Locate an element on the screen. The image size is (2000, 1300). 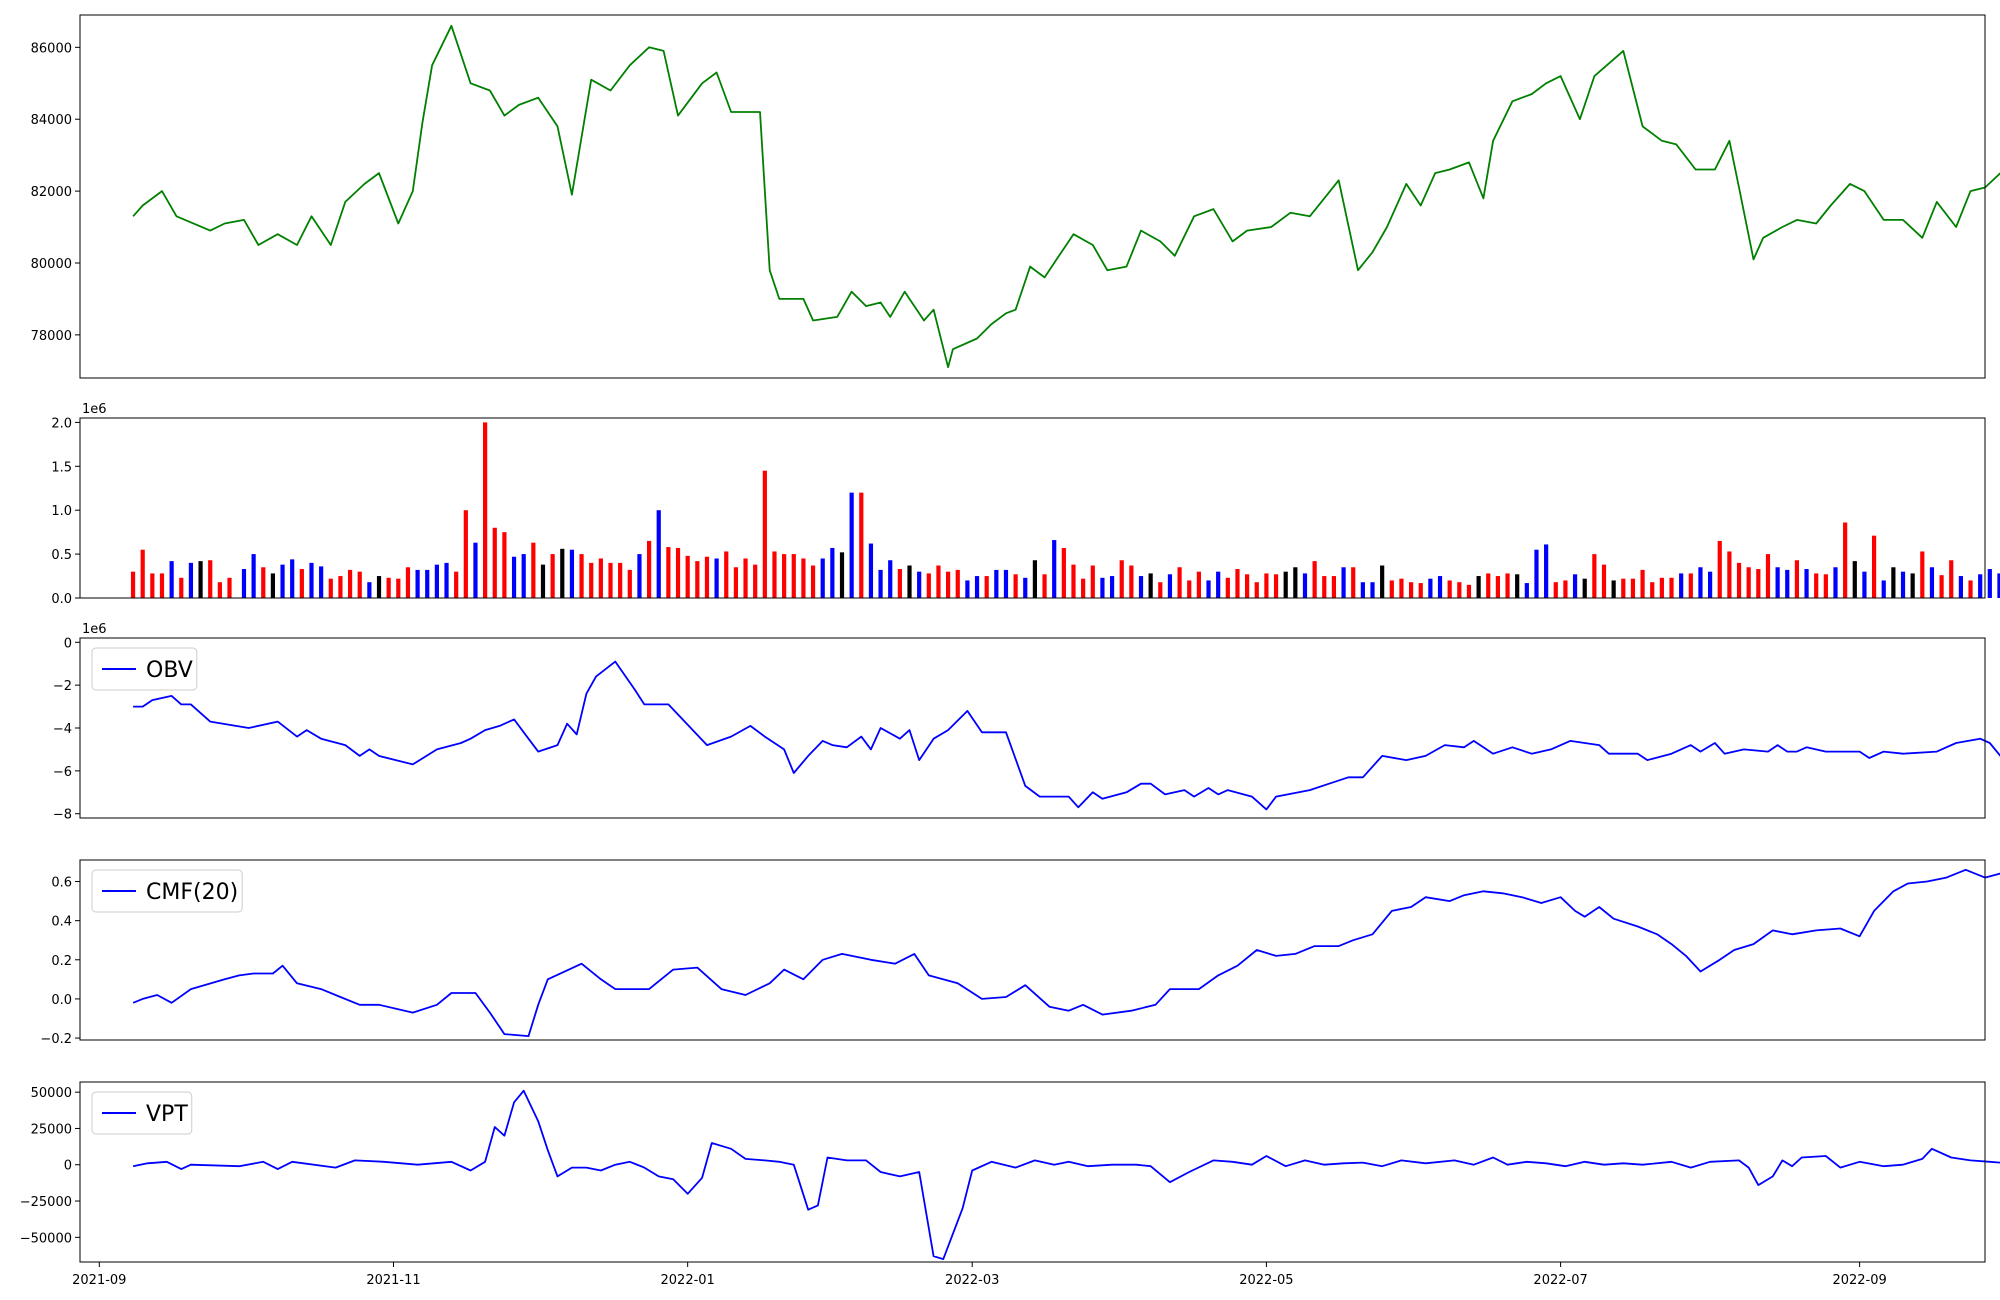
cmf-panel: −0.2 0.0 0.2 0.4 0.6 CMF(20) is located at coordinates (1020, 953).